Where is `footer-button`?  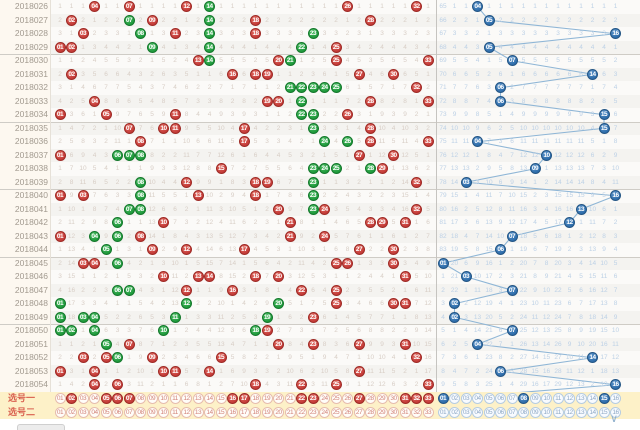 footer-button is located at coordinates (41, 427).